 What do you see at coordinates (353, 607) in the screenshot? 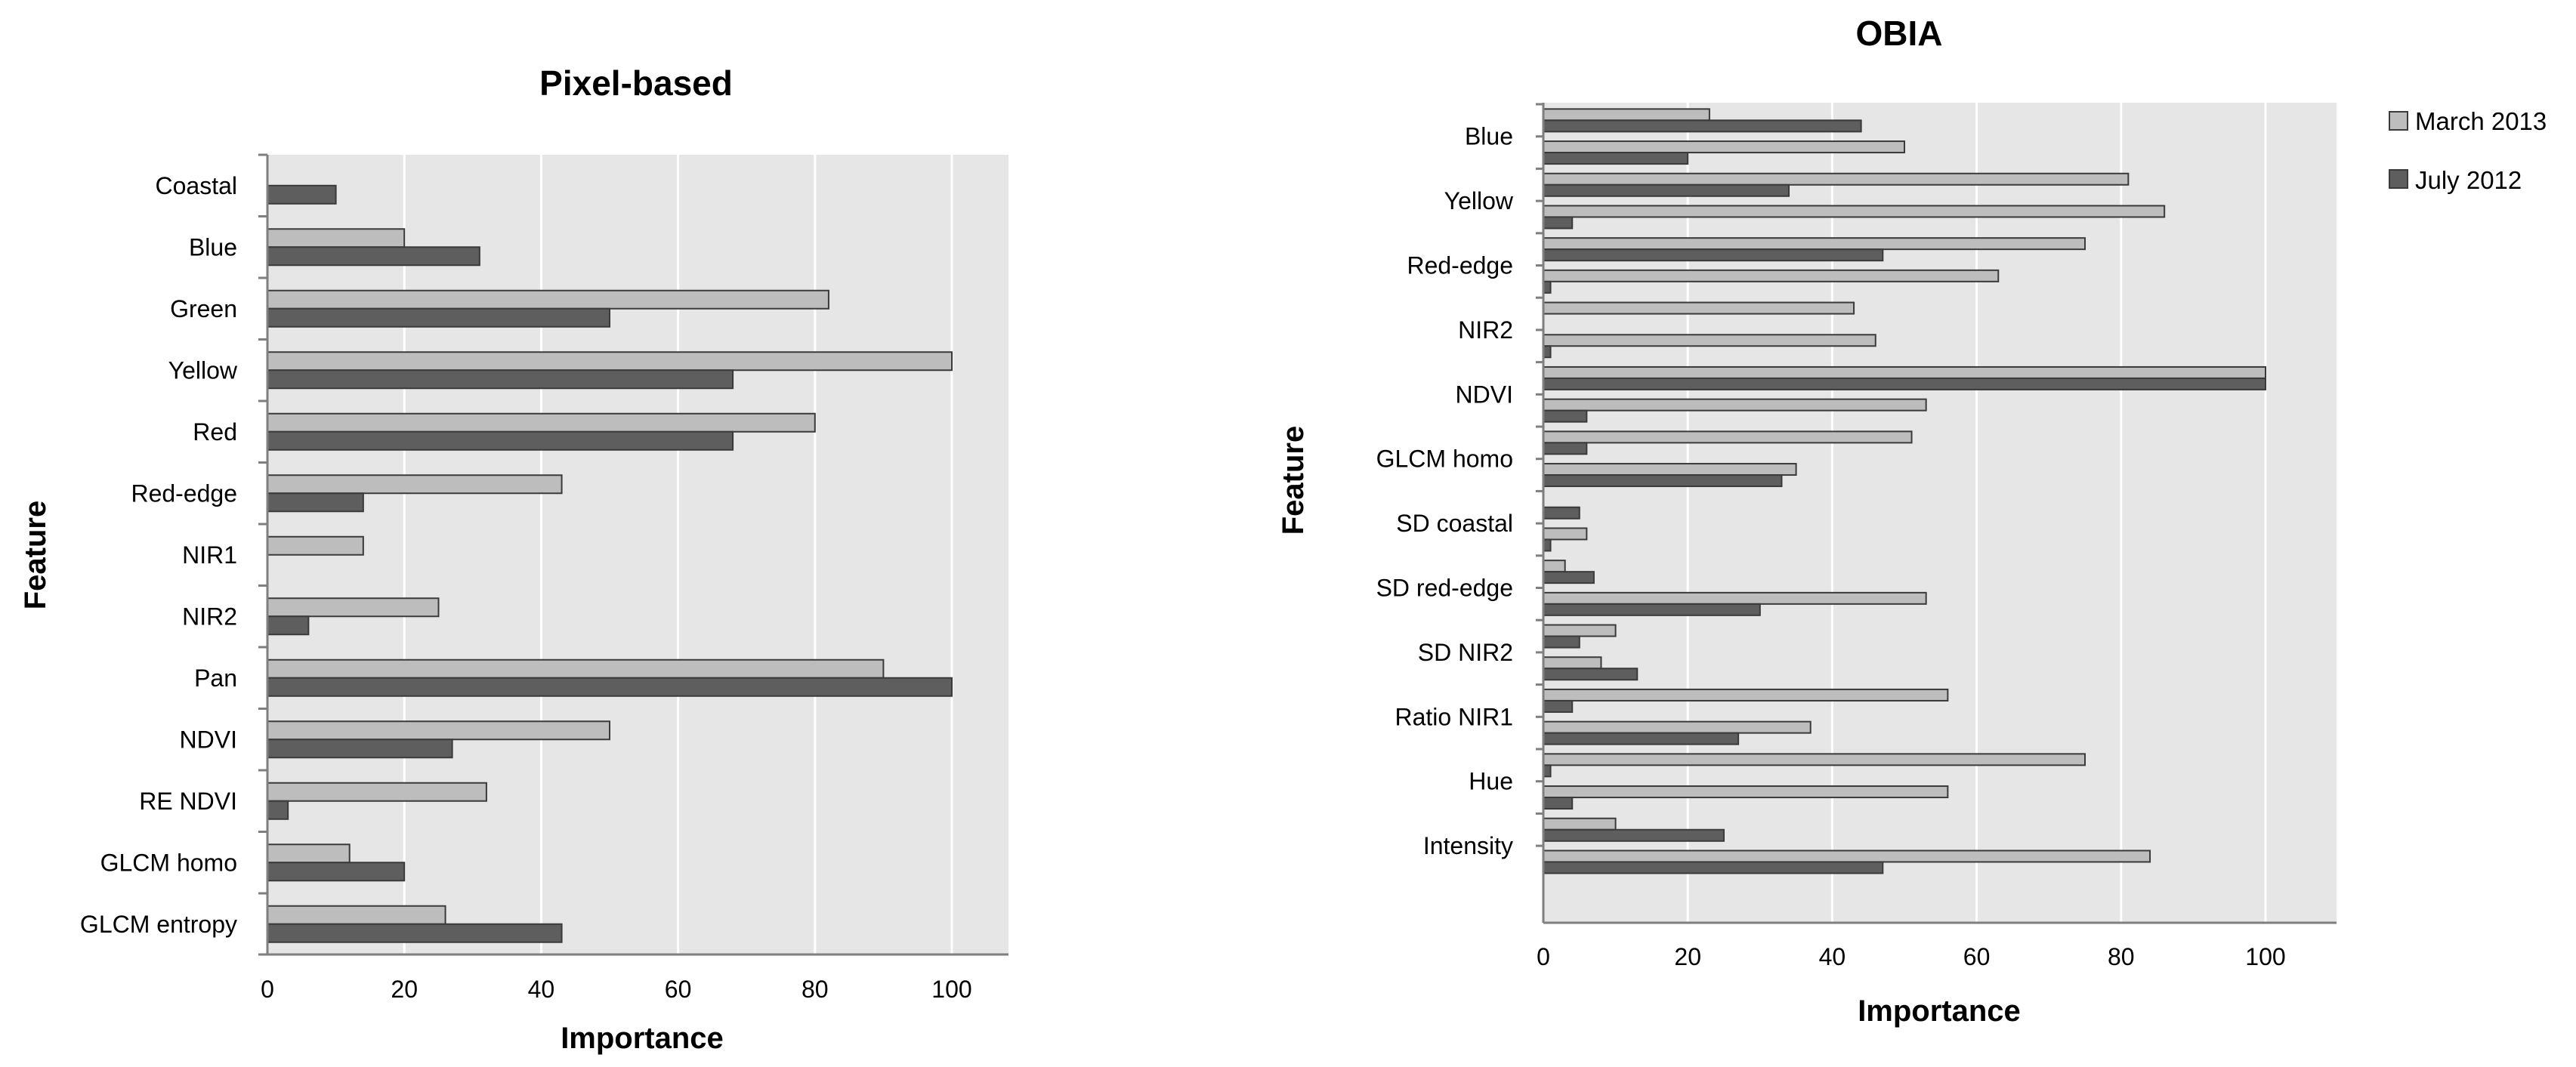
I see `bar-march-nir2` at bounding box center [353, 607].